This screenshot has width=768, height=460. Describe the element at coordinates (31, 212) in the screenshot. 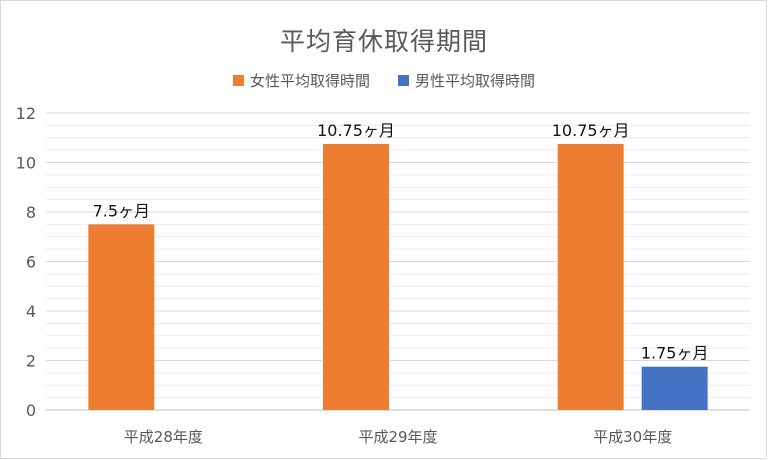

I see `y-tick-label: 8` at that location.